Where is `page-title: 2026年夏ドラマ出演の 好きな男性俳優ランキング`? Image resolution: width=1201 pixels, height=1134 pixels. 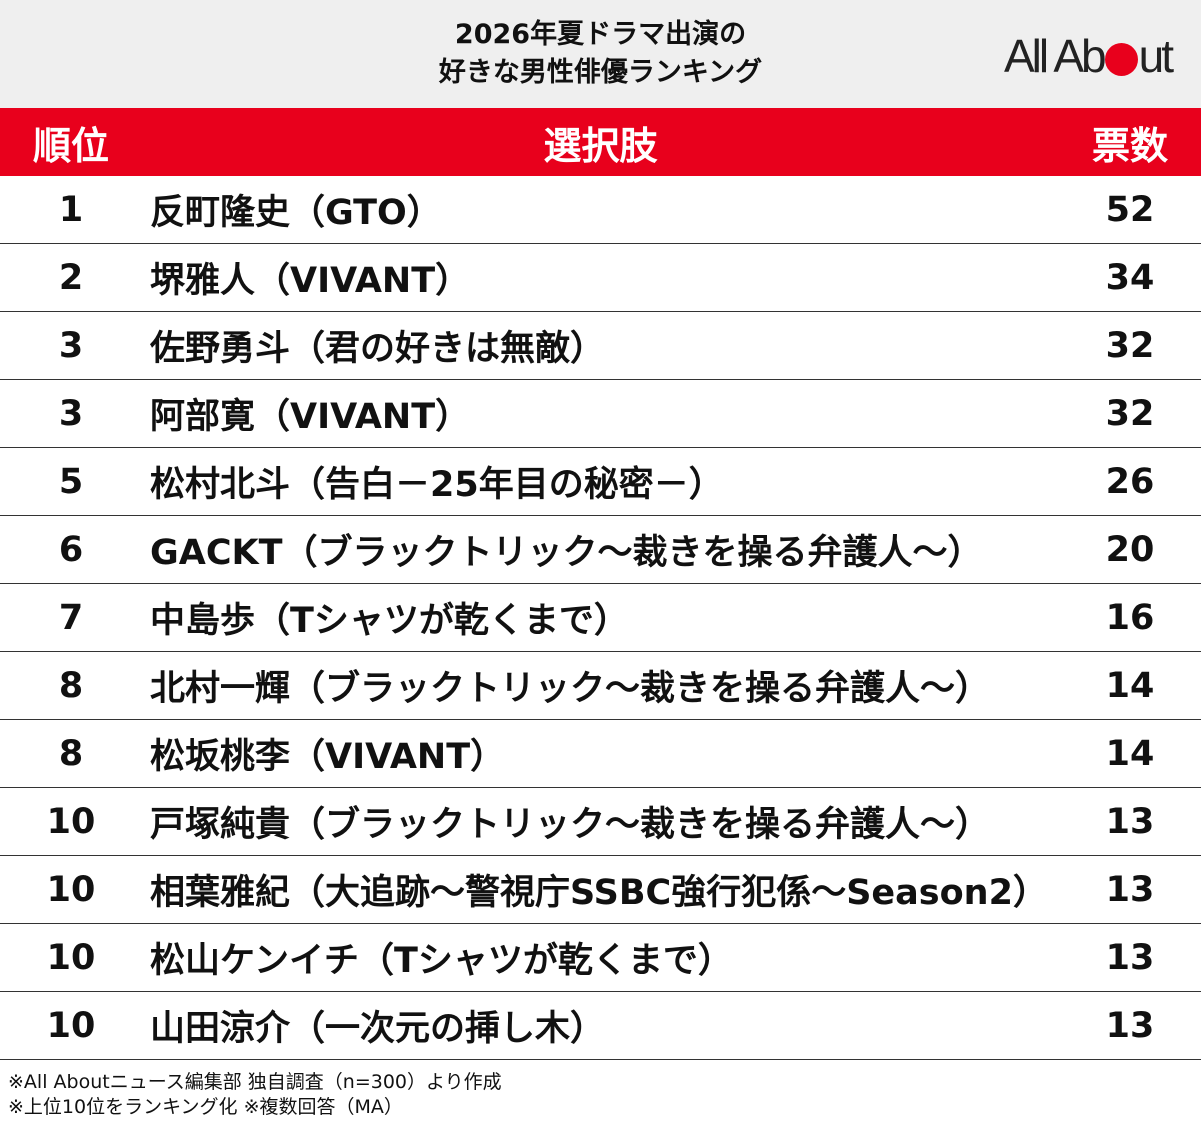 page-title: 2026年夏ドラマ出演の 好きな男性俳優ランキング is located at coordinates (600, 54).